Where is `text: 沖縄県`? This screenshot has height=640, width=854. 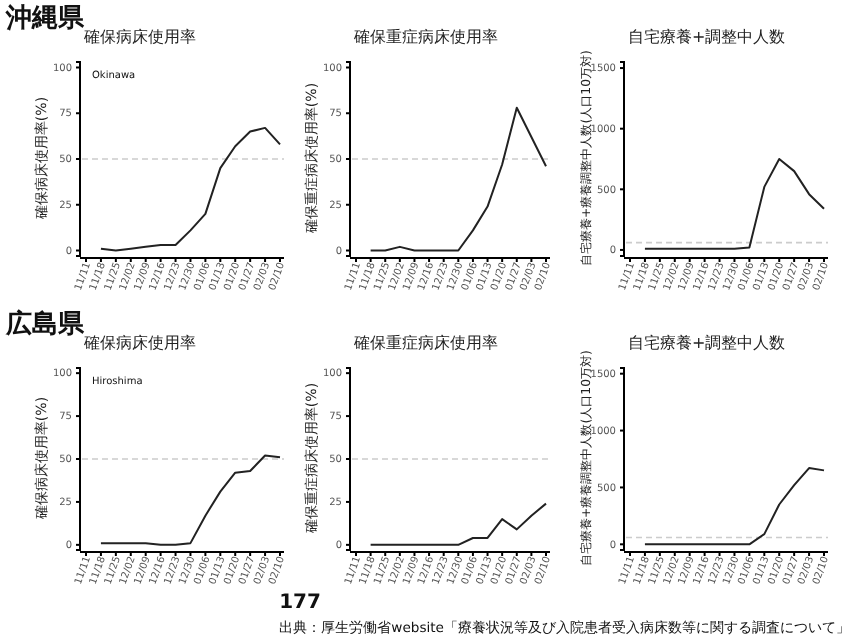 text: 沖縄県 is located at coordinates (45, 19).